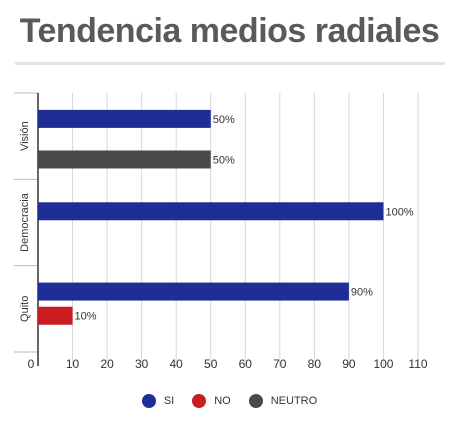 The height and width of the screenshot is (430, 459). I want to click on x-tick-label-70: 70, so click(280, 364).